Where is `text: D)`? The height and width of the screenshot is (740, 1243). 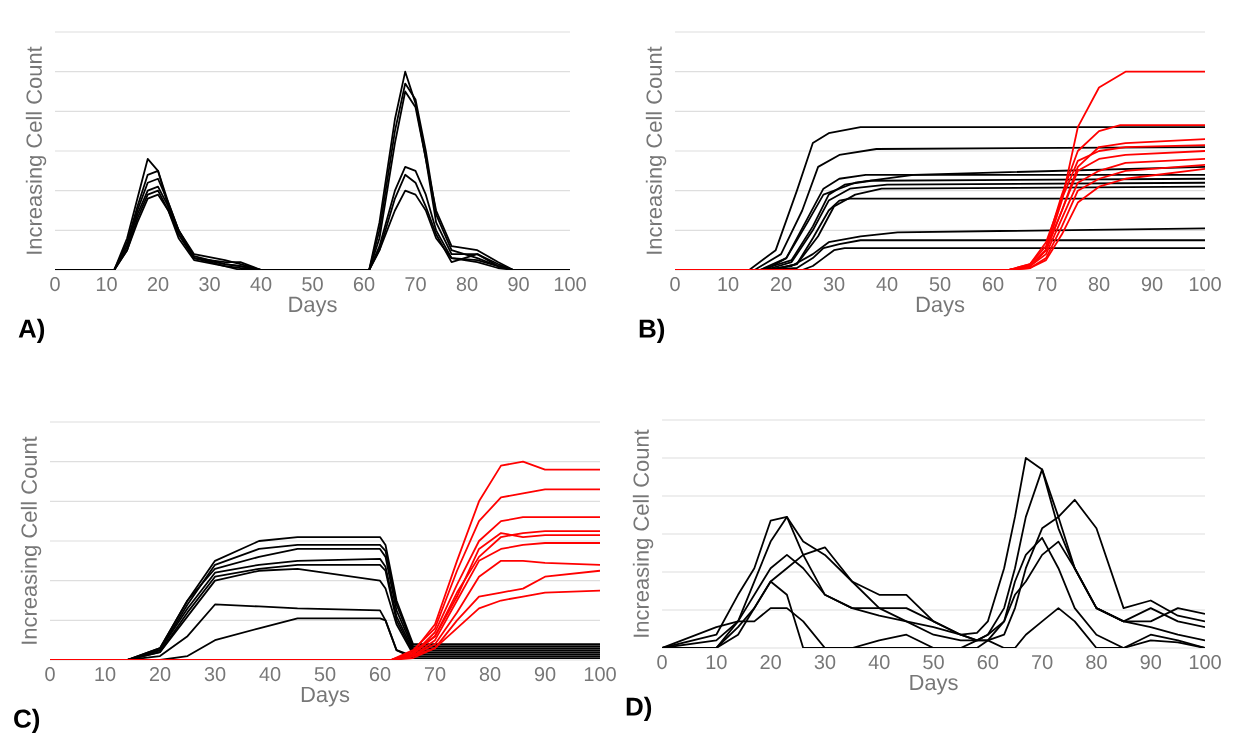 text: D) is located at coordinates (639, 709).